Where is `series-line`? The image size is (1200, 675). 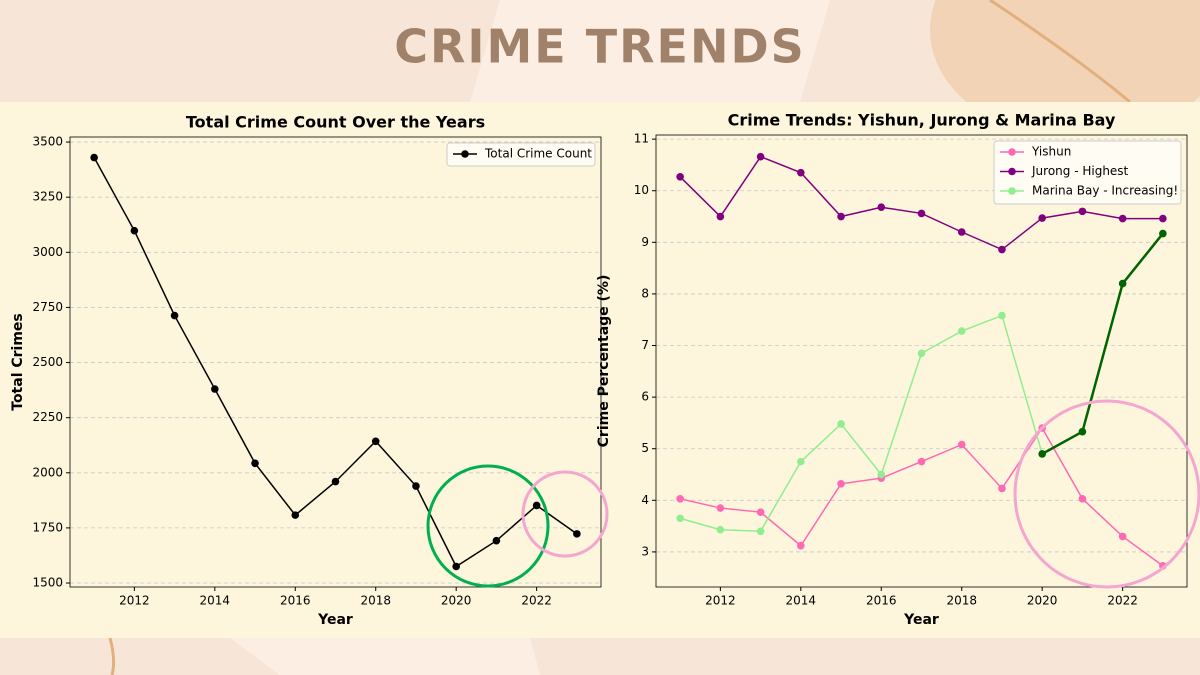
series-line is located at coordinates (1102, 343).